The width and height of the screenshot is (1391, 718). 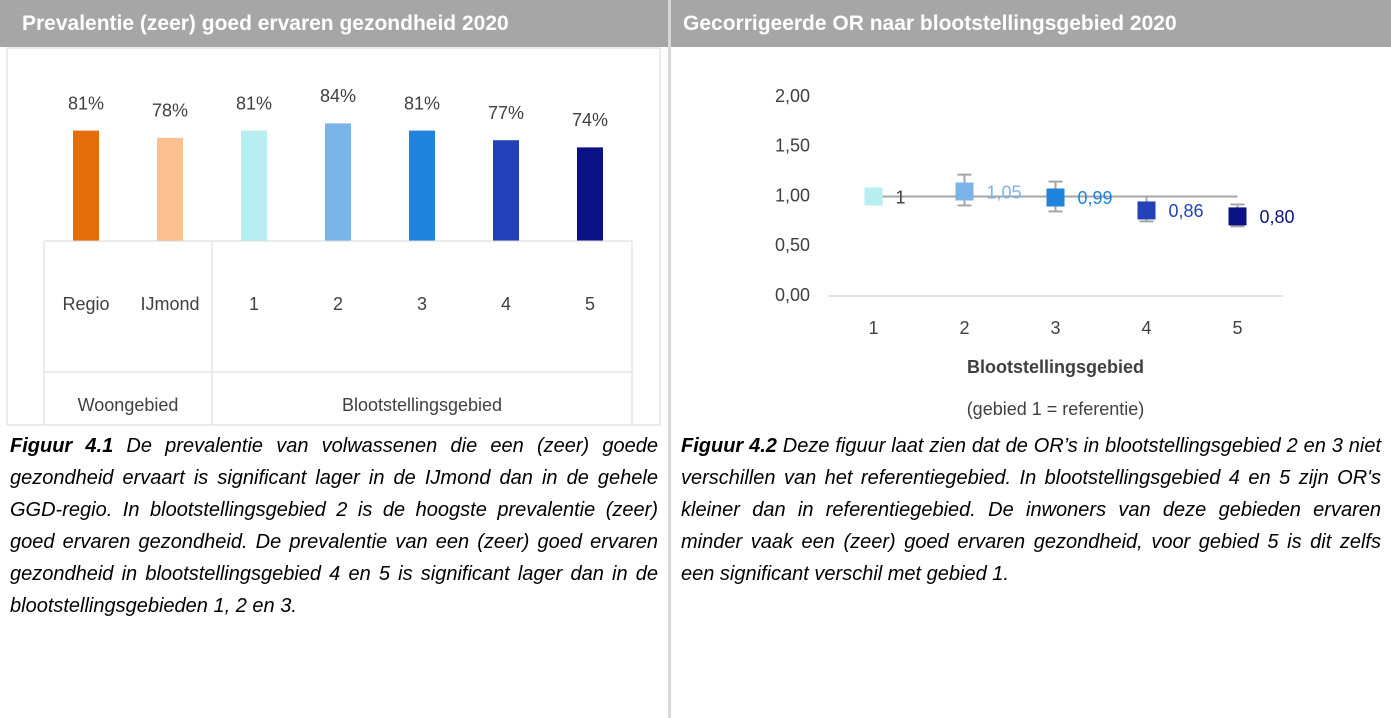 I want to click on caption-label: Figuur 4.1, so click(x=62, y=446).